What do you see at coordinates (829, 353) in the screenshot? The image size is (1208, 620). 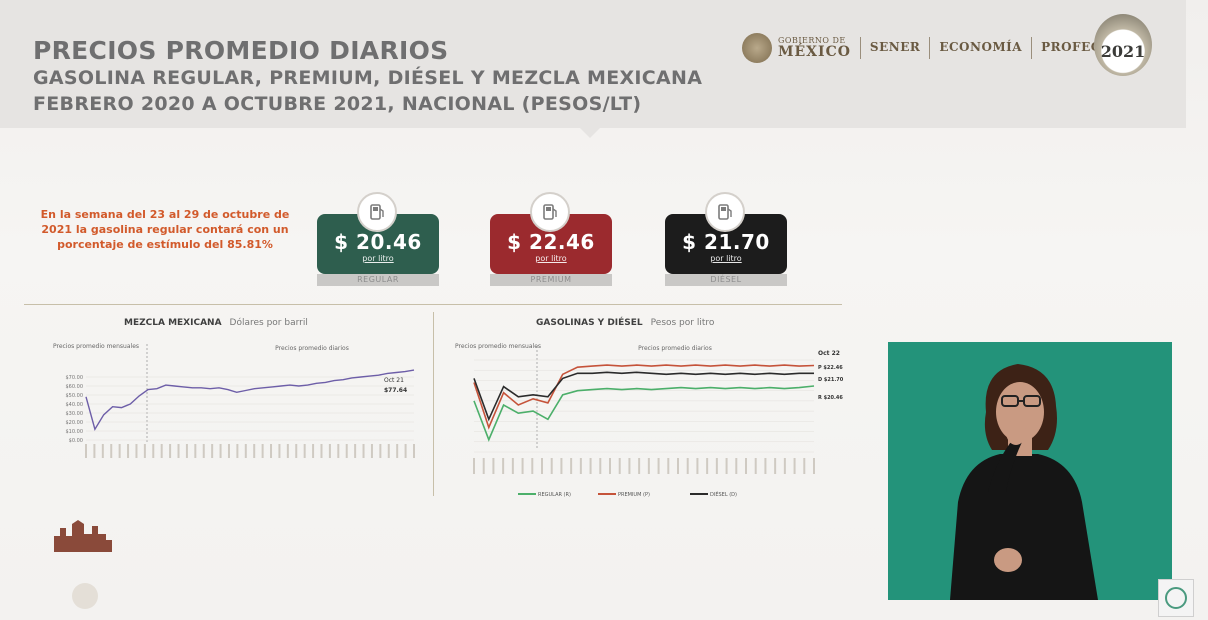 I see `right-end-date: Oct 22` at bounding box center [829, 353].